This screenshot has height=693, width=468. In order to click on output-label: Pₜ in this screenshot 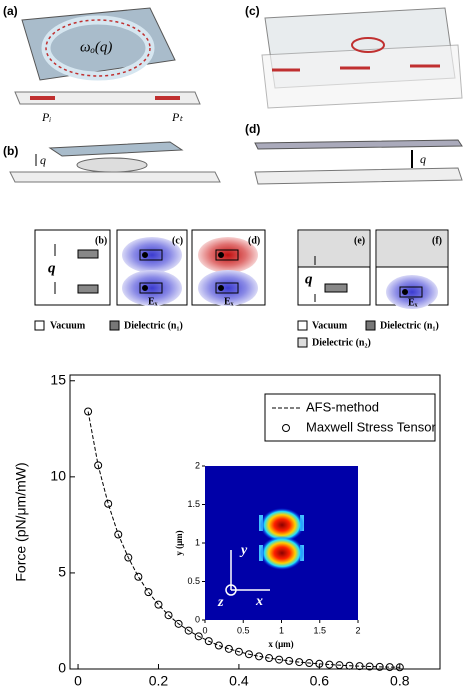, I will do `click(177, 117)`.